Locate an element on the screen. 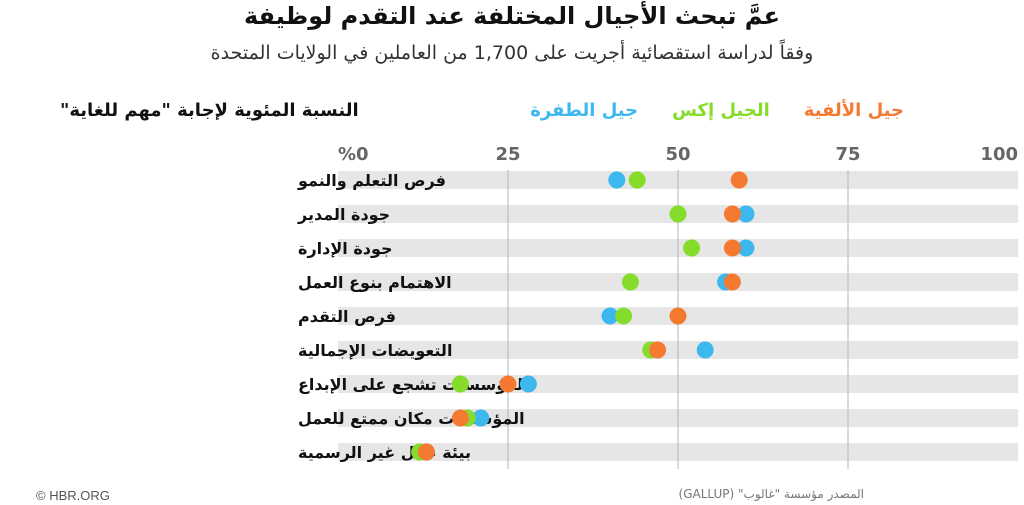  row-label: فرص التقدم is located at coordinates (347, 316).